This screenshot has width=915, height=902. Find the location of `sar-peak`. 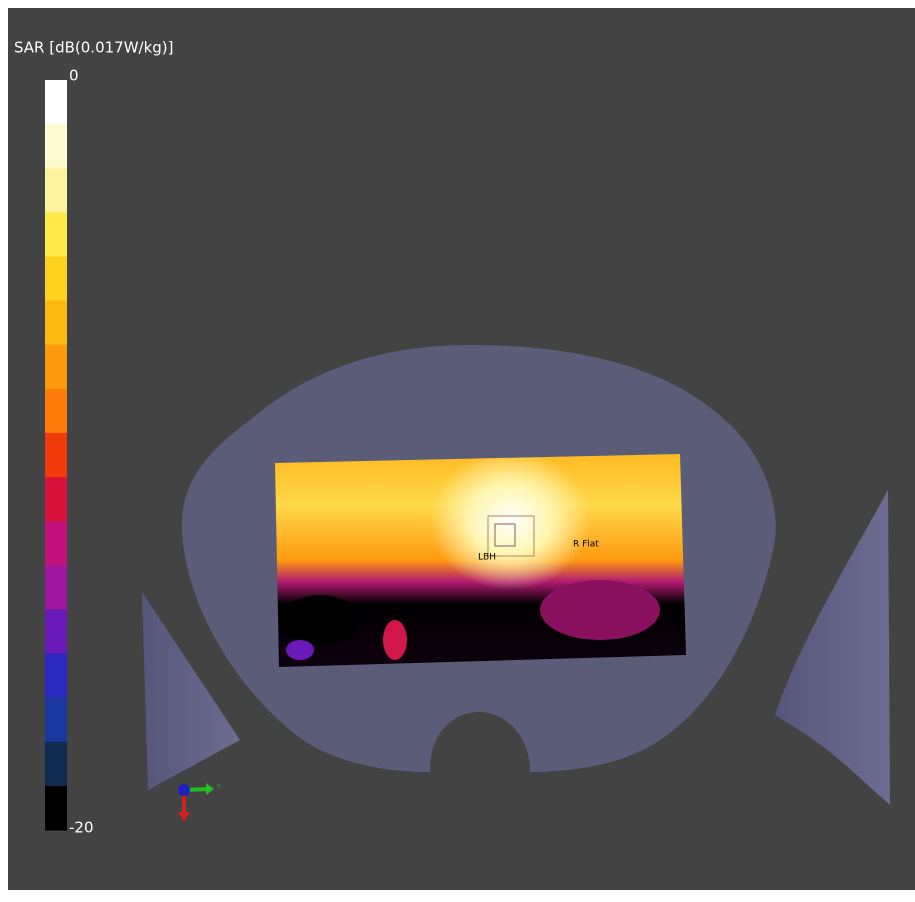

sar-peak is located at coordinates (510, 522).